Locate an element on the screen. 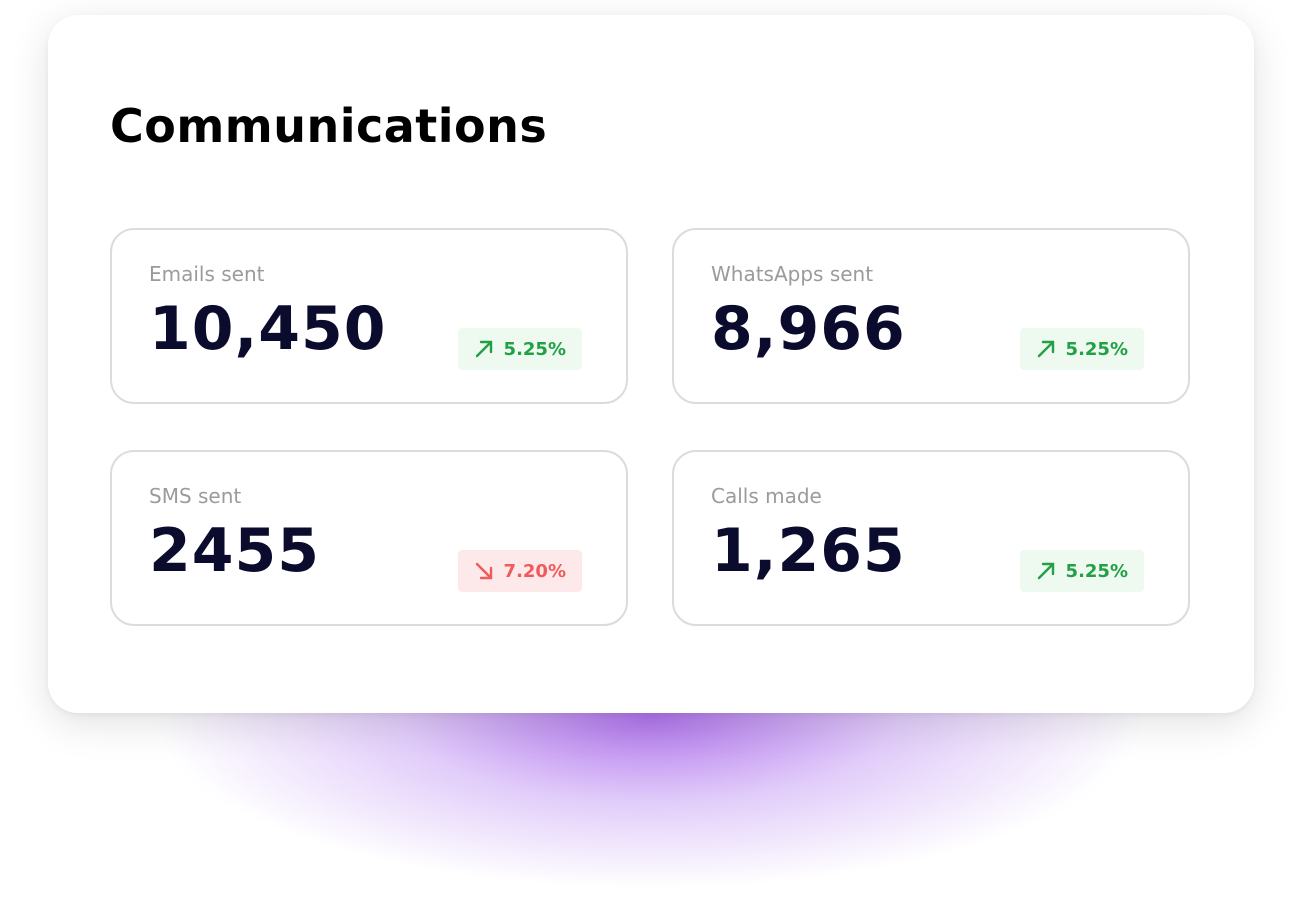 This screenshot has width=1302, height=900. change-badge: 7.20% is located at coordinates (519, 571).